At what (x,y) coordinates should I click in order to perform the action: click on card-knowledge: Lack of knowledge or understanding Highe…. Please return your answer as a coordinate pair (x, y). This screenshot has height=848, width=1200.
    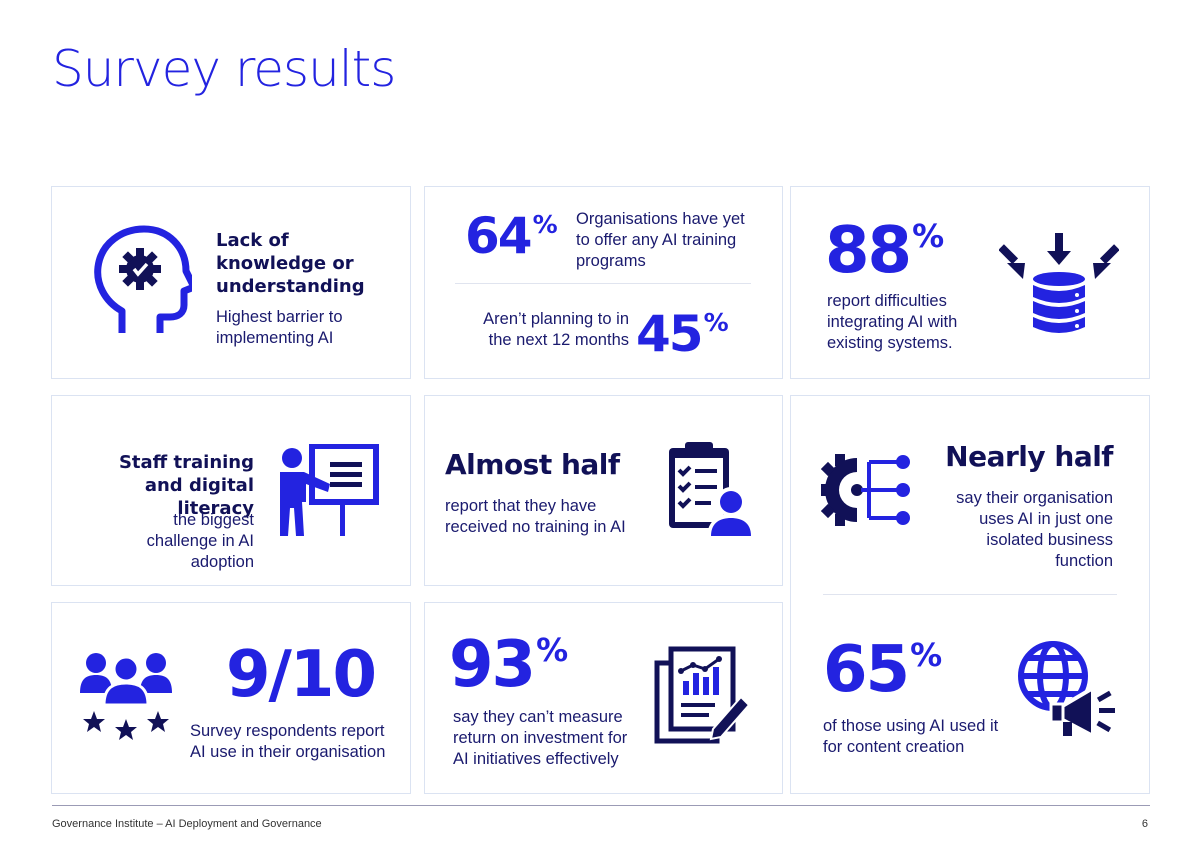
    Looking at the image, I should click on (231, 282).